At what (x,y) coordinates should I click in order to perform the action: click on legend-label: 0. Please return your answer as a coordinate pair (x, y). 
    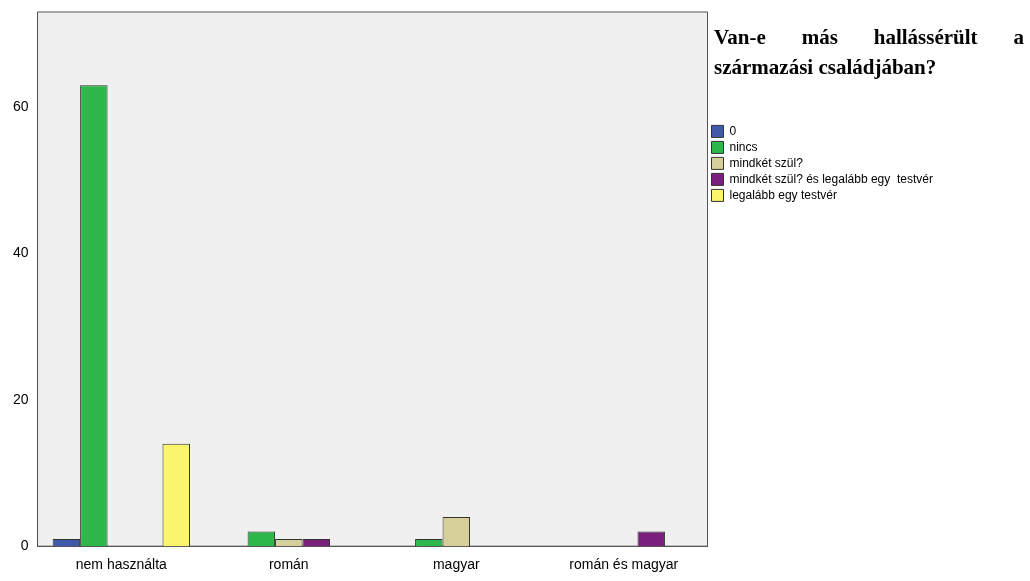
    Looking at the image, I should click on (733, 130).